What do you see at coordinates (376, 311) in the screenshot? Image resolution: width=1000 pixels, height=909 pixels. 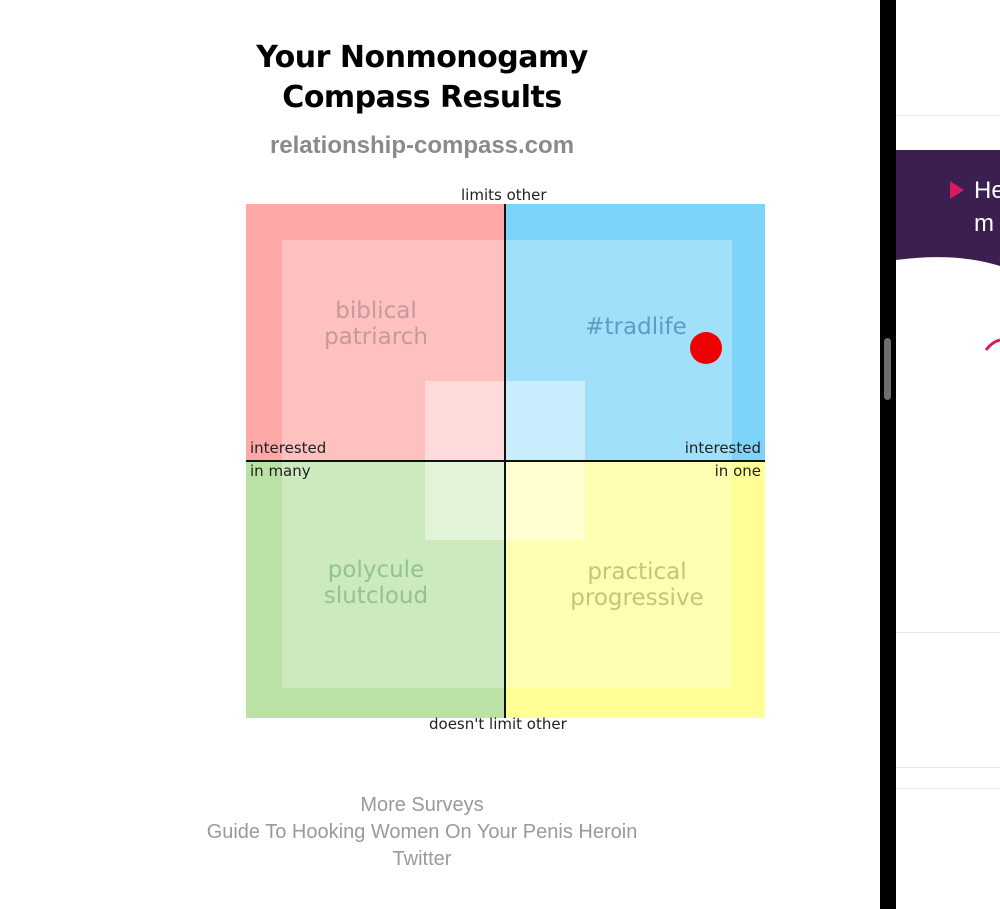 I see `quadrant-label-top-left-line1: biblical` at bounding box center [376, 311].